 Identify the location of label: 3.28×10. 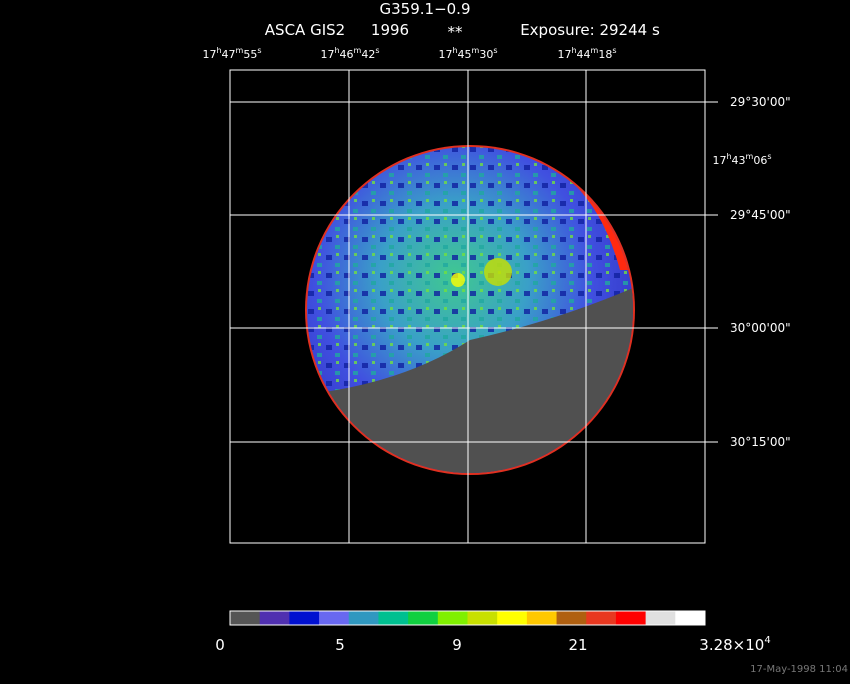
(731, 645).